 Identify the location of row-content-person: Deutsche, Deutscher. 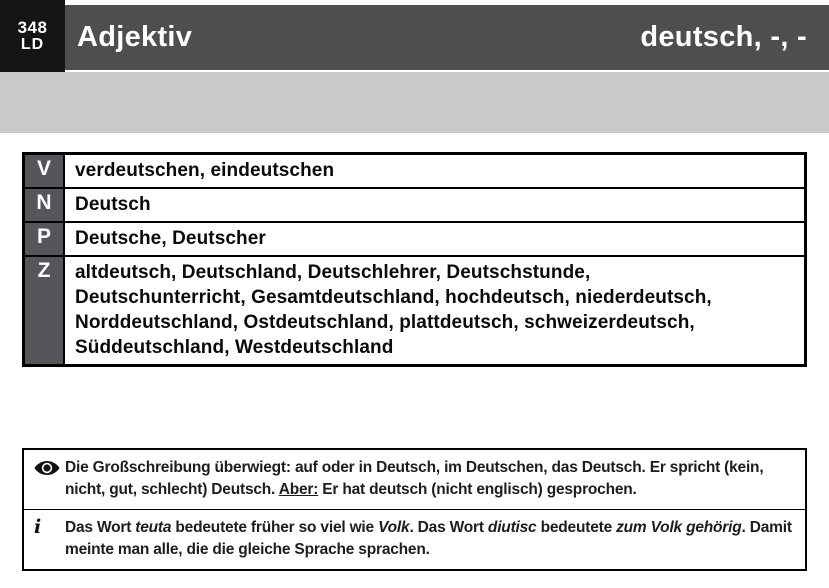
(170, 238).